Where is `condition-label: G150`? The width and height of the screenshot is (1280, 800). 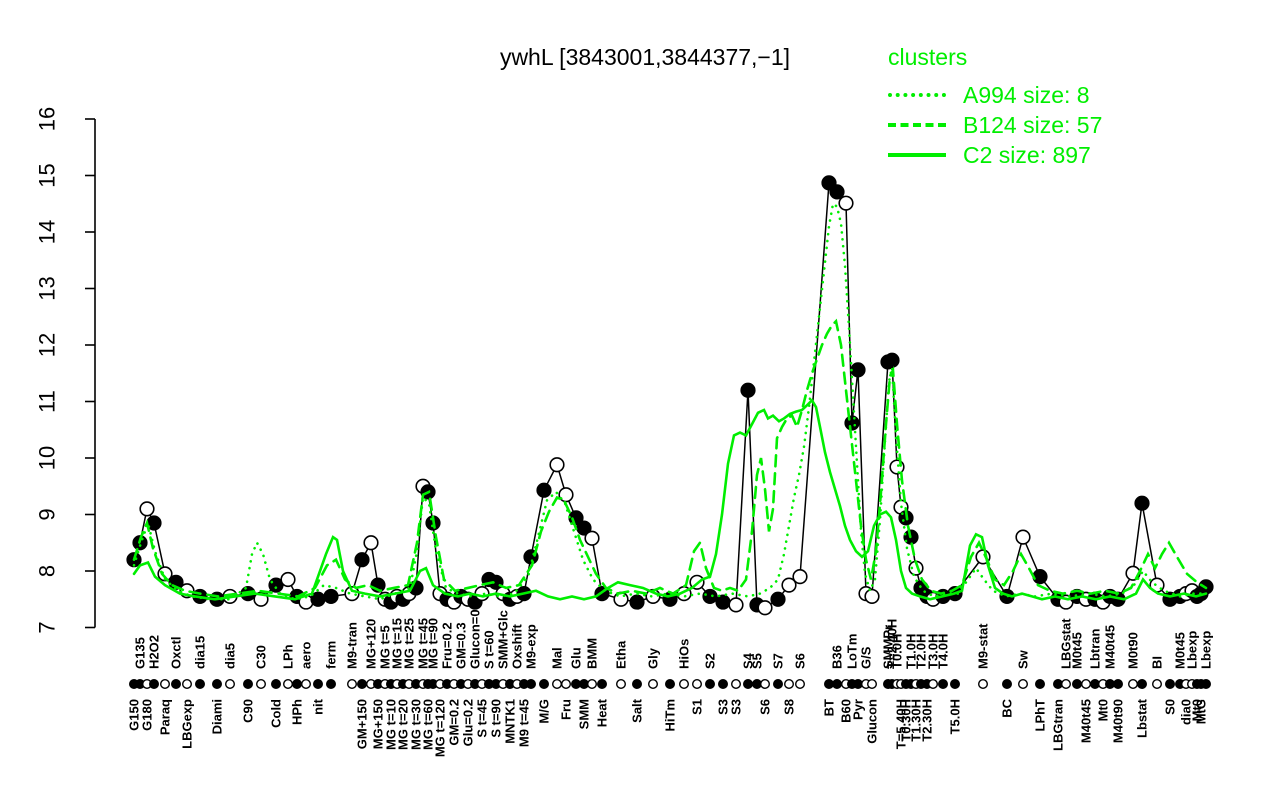
condition-label: G150 is located at coordinates (134, 715).